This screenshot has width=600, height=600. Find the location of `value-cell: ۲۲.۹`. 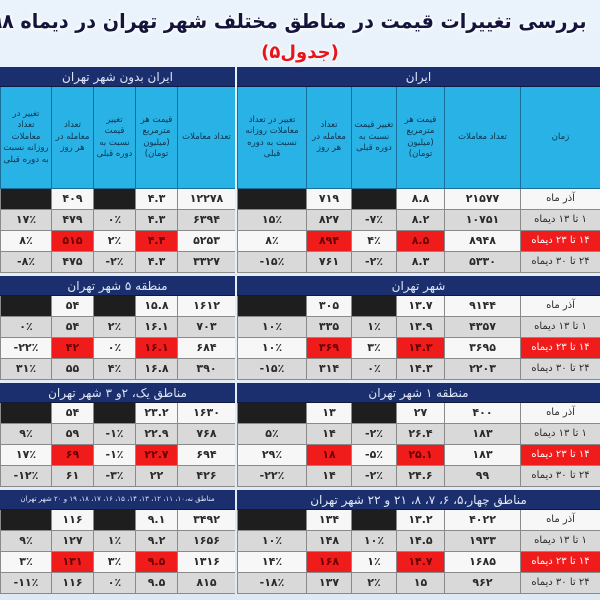

value-cell: ۲۲.۹ is located at coordinates (156, 434).